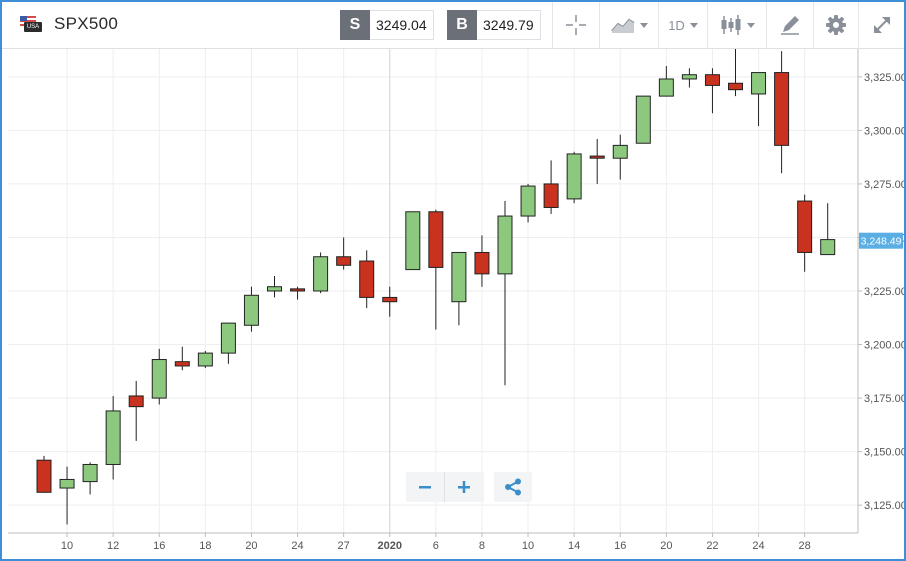  I want to click on x-tick-label: 20, so click(251, 546).